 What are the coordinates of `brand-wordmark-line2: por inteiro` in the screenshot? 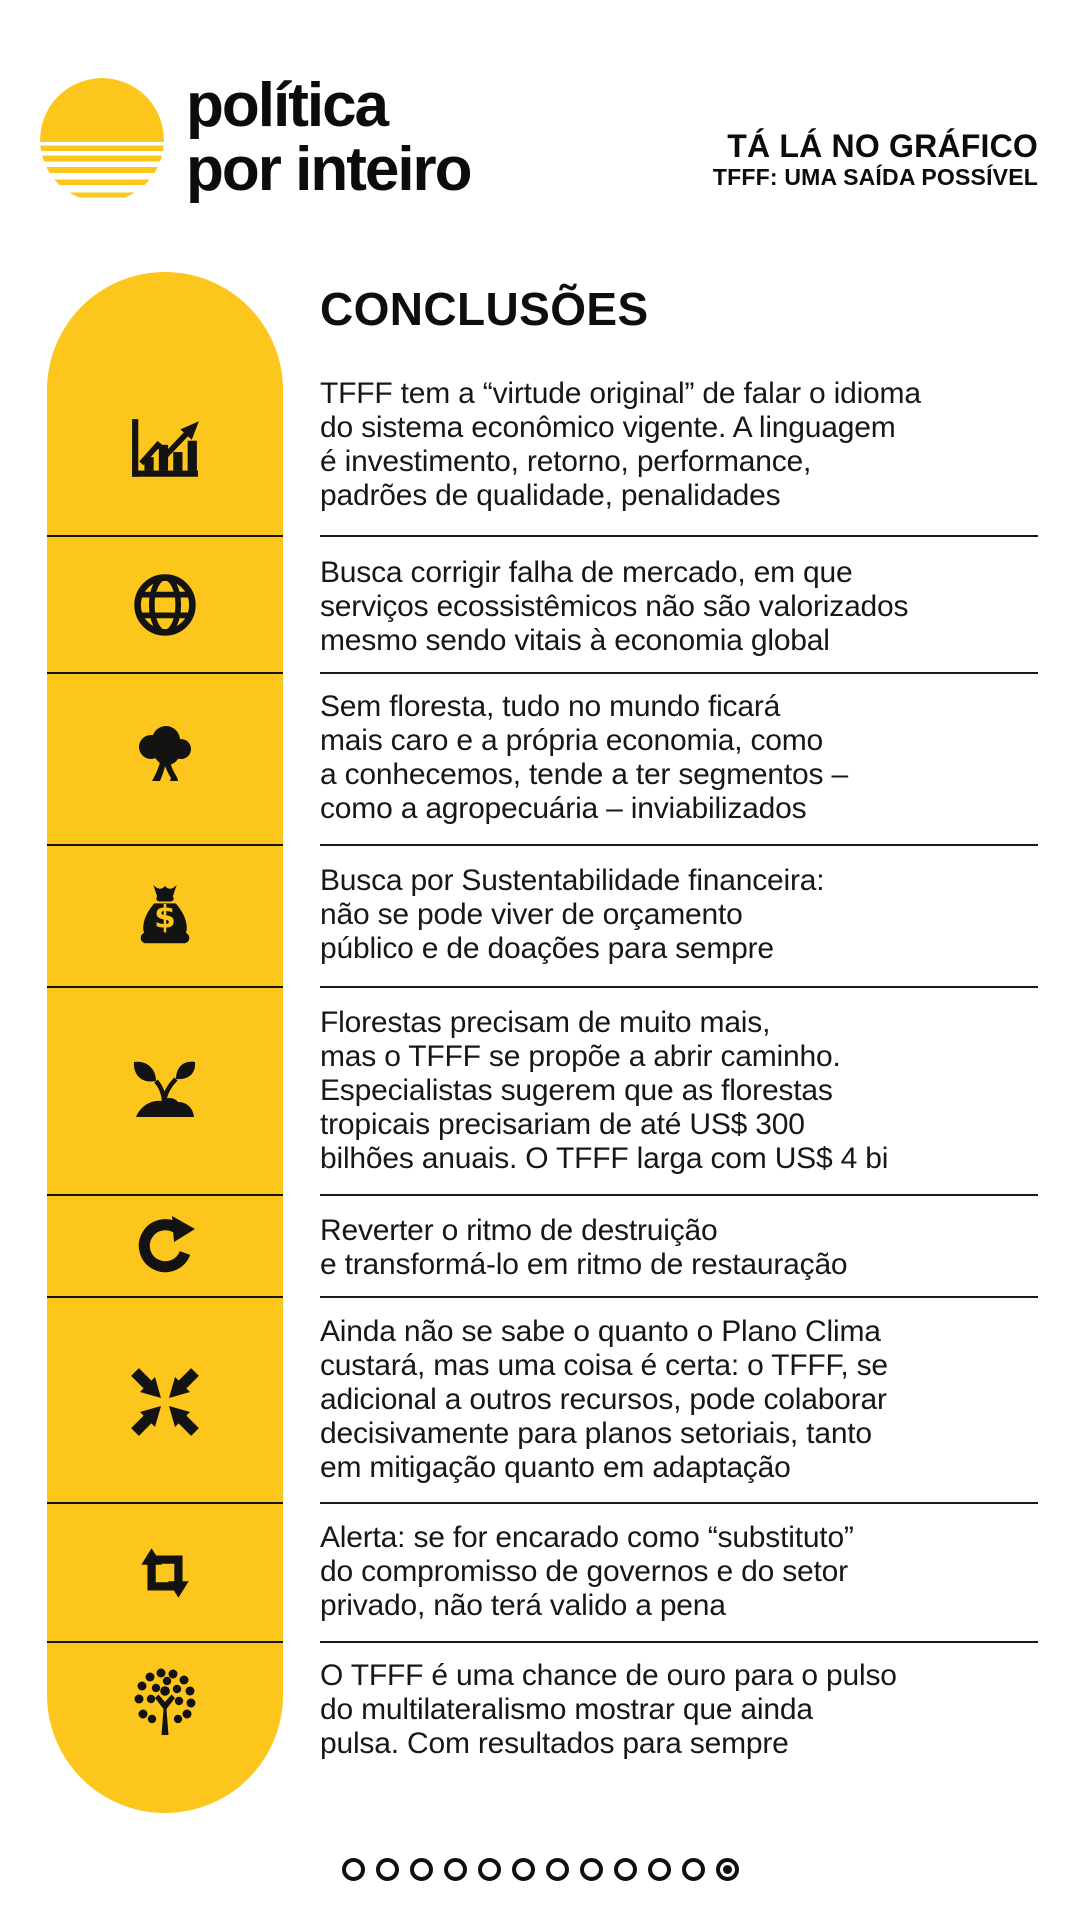 It's located at (329, 169).